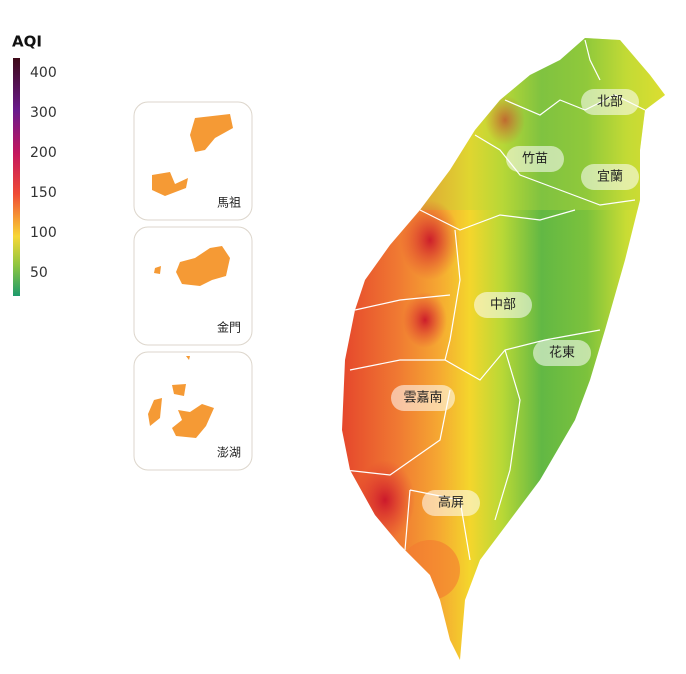  Describe the element at coordinates (229, 202) in the screenshot. I see `inset-label: 馬祖` at that location.